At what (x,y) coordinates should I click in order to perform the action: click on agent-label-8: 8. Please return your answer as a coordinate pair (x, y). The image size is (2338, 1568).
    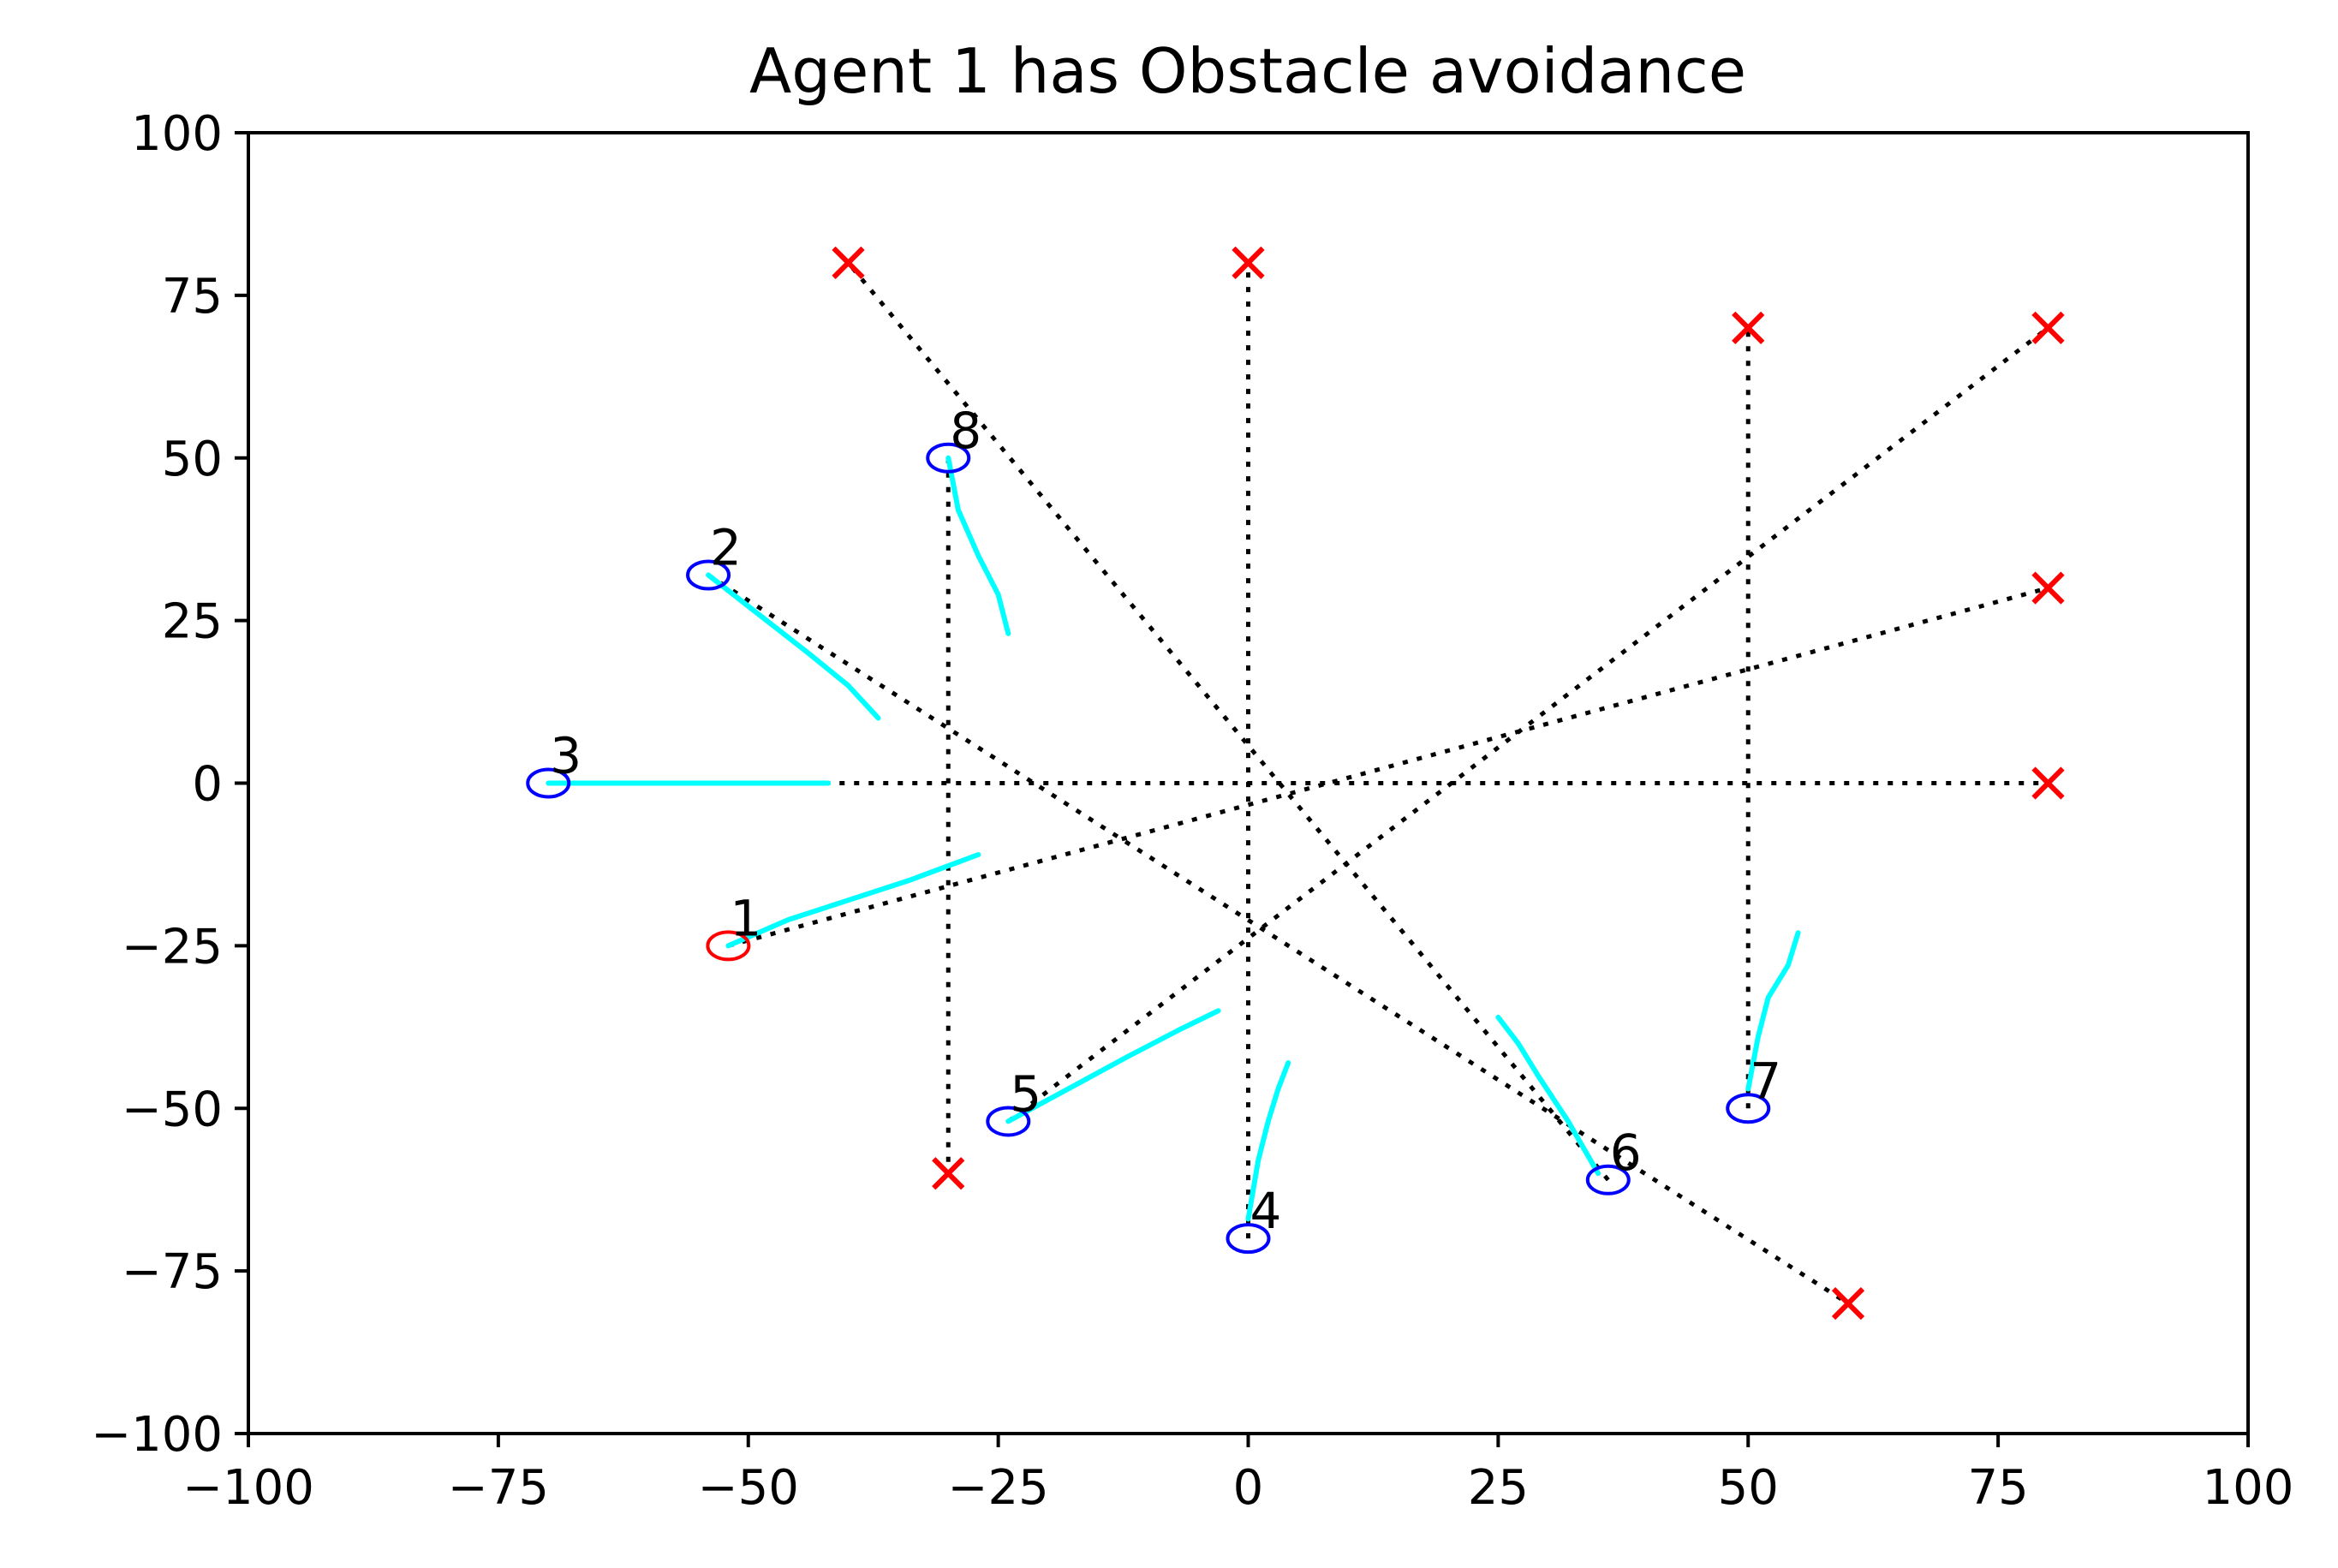
    Looking at the image, I should click on (965, 431).